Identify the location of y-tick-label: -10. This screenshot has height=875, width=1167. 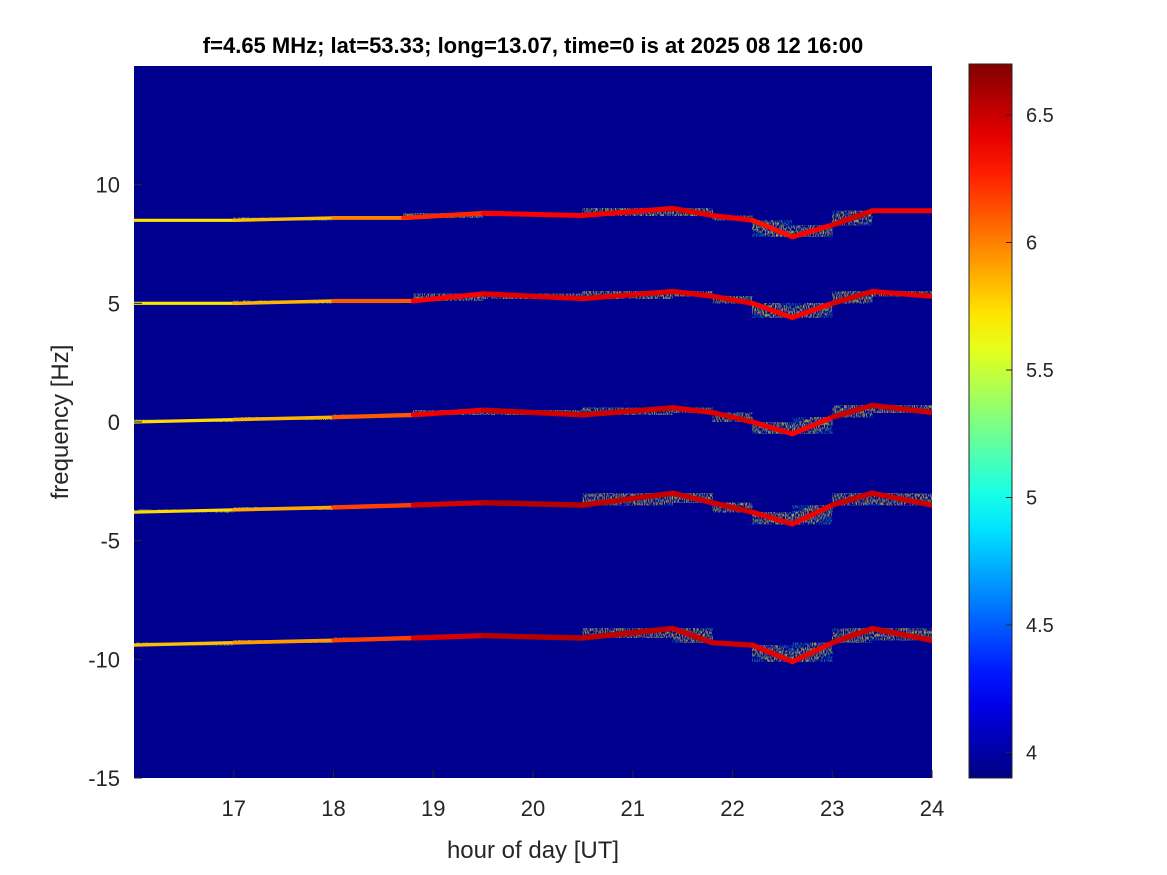
(104, 659).